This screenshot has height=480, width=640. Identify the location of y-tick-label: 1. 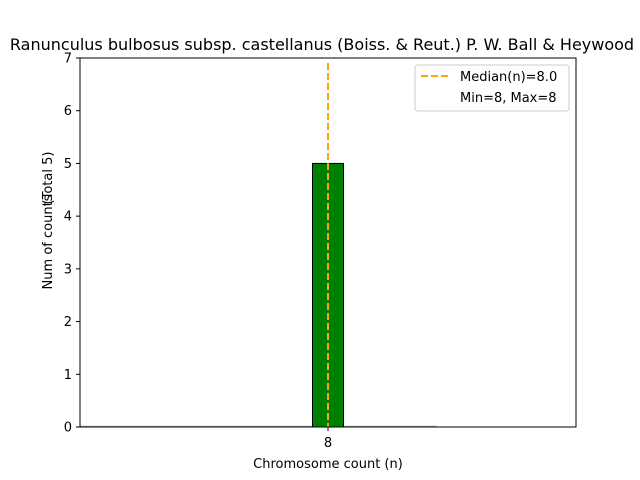
(68, 375).